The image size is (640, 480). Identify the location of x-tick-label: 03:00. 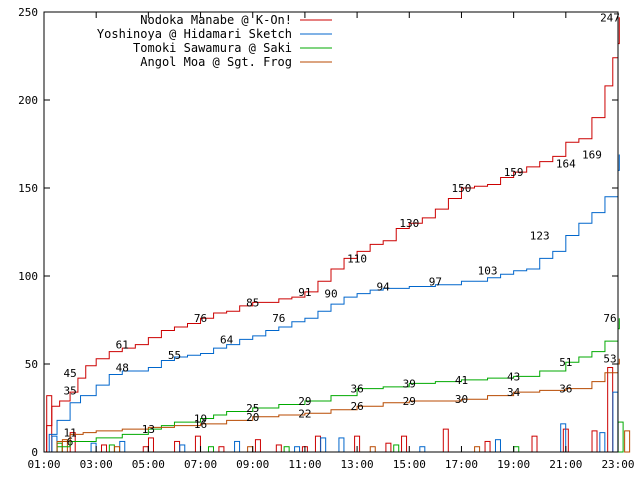
(96, 464).